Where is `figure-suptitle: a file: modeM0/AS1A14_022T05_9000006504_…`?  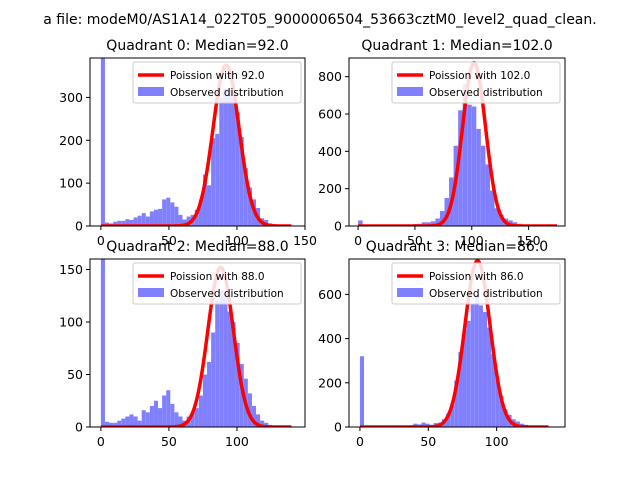 figure-suptitle: a file: modeM0/AS1A14_022T05_9000006504_… is located at coordinates (319, 20).